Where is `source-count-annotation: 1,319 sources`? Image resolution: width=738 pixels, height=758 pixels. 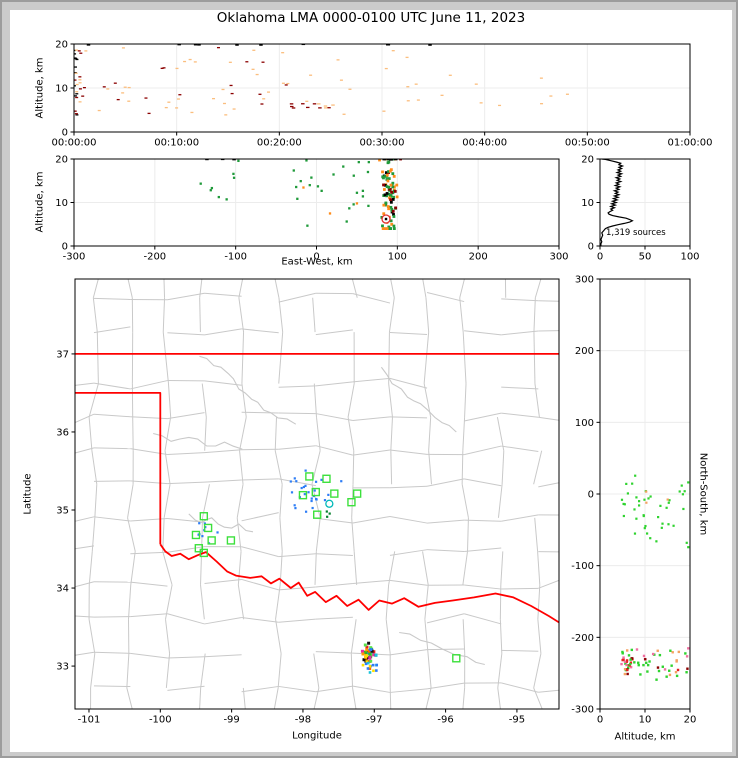
source-count-annotation: 1,319 sources is located at coordinates (636, 233).